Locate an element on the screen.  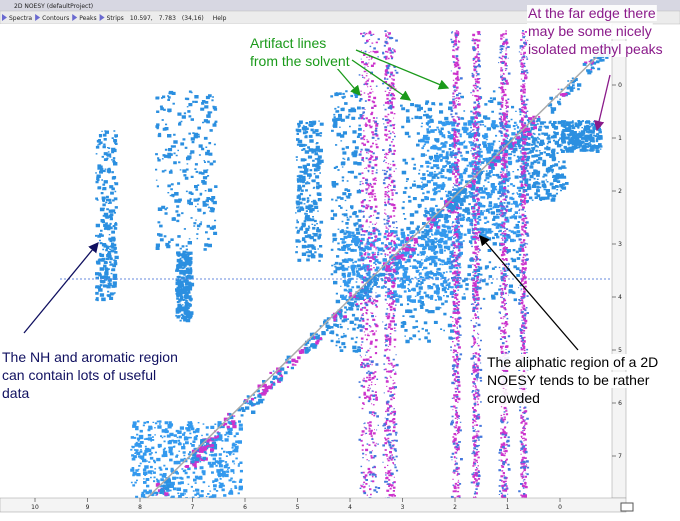
x-tick-label: 6 is located at coordinates (245, 507).